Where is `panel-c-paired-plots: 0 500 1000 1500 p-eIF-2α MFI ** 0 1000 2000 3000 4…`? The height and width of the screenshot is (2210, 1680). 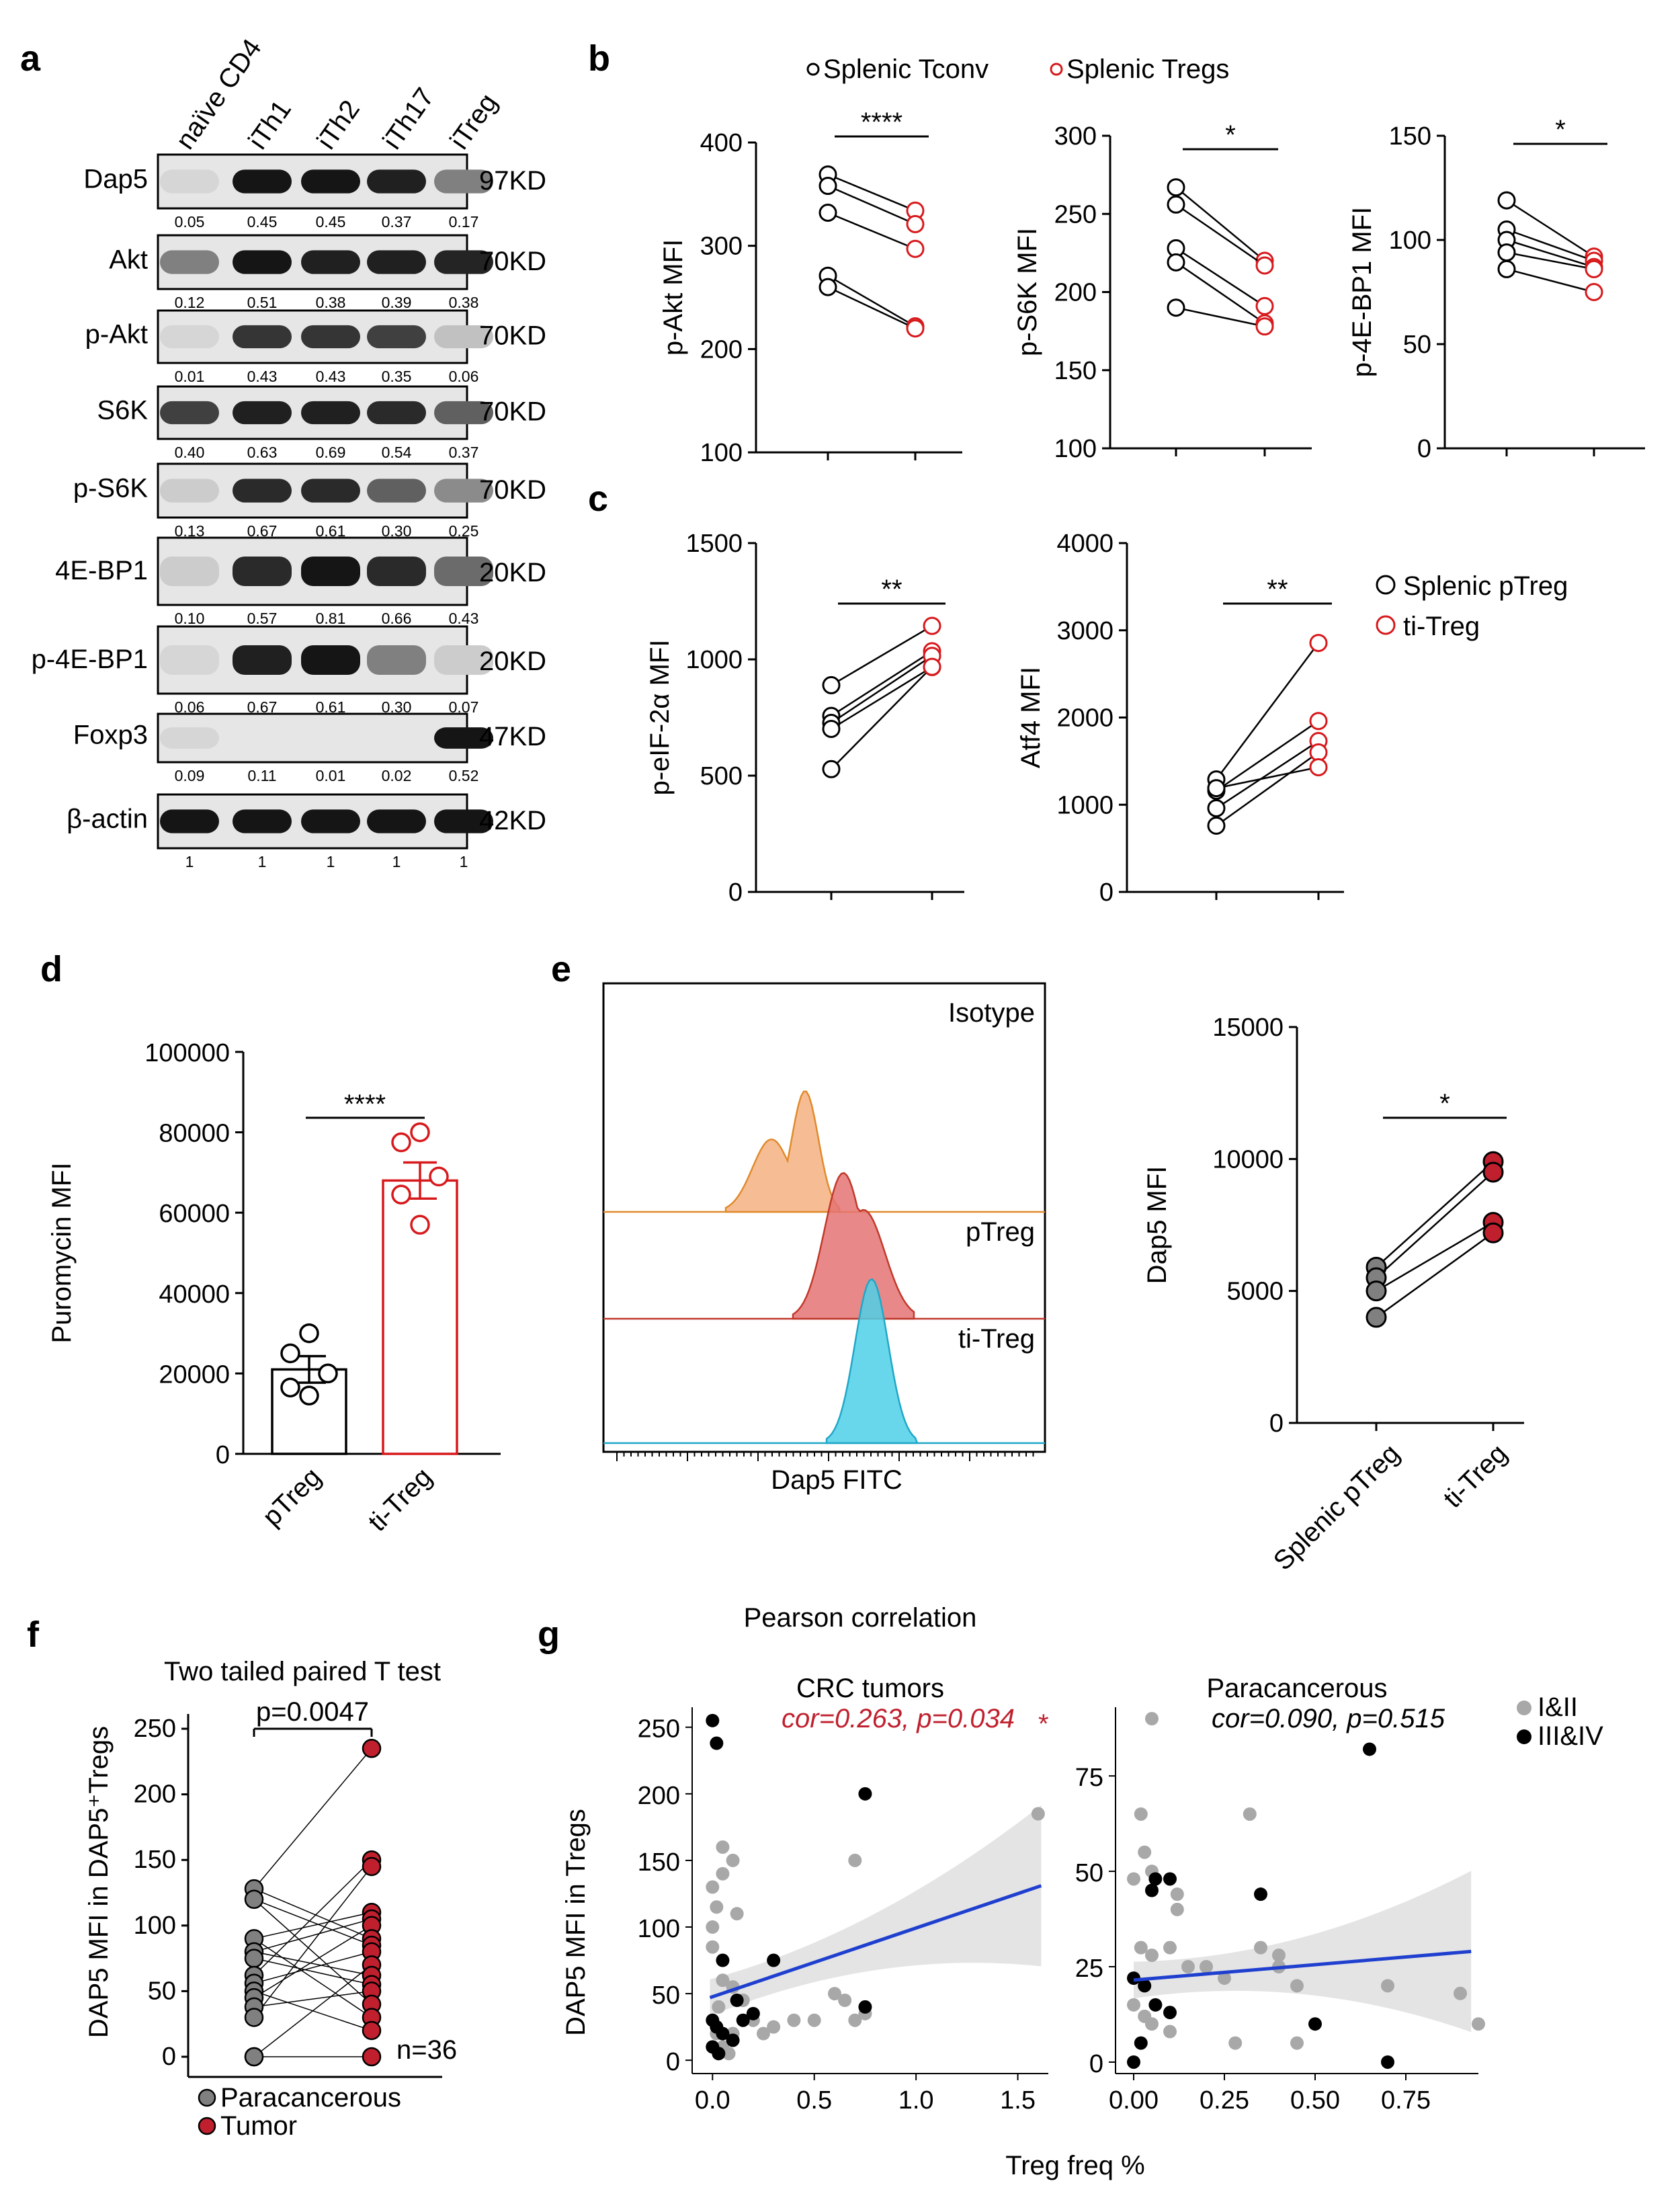 panel-c-paired-plots: 0 500 1000 1500 p-eIF-2α MFI ** 0 1000 2000 3000 4… is located at coordinates (1106, 718).